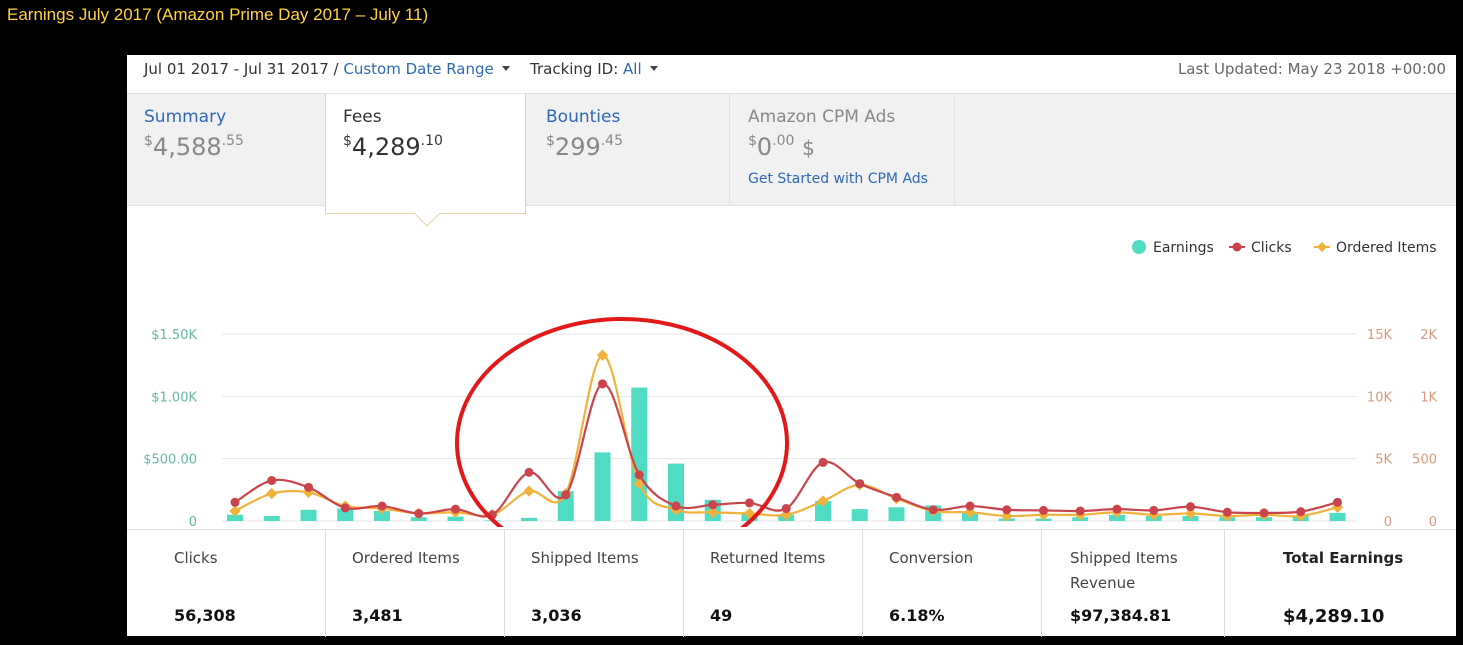 The width and height of the screenshot is (1463, 645). What do you see at coordinates (1343, 558) in the screenshot?
I see `metric-label: Total Earnings` at bounding box center [1343, 558].